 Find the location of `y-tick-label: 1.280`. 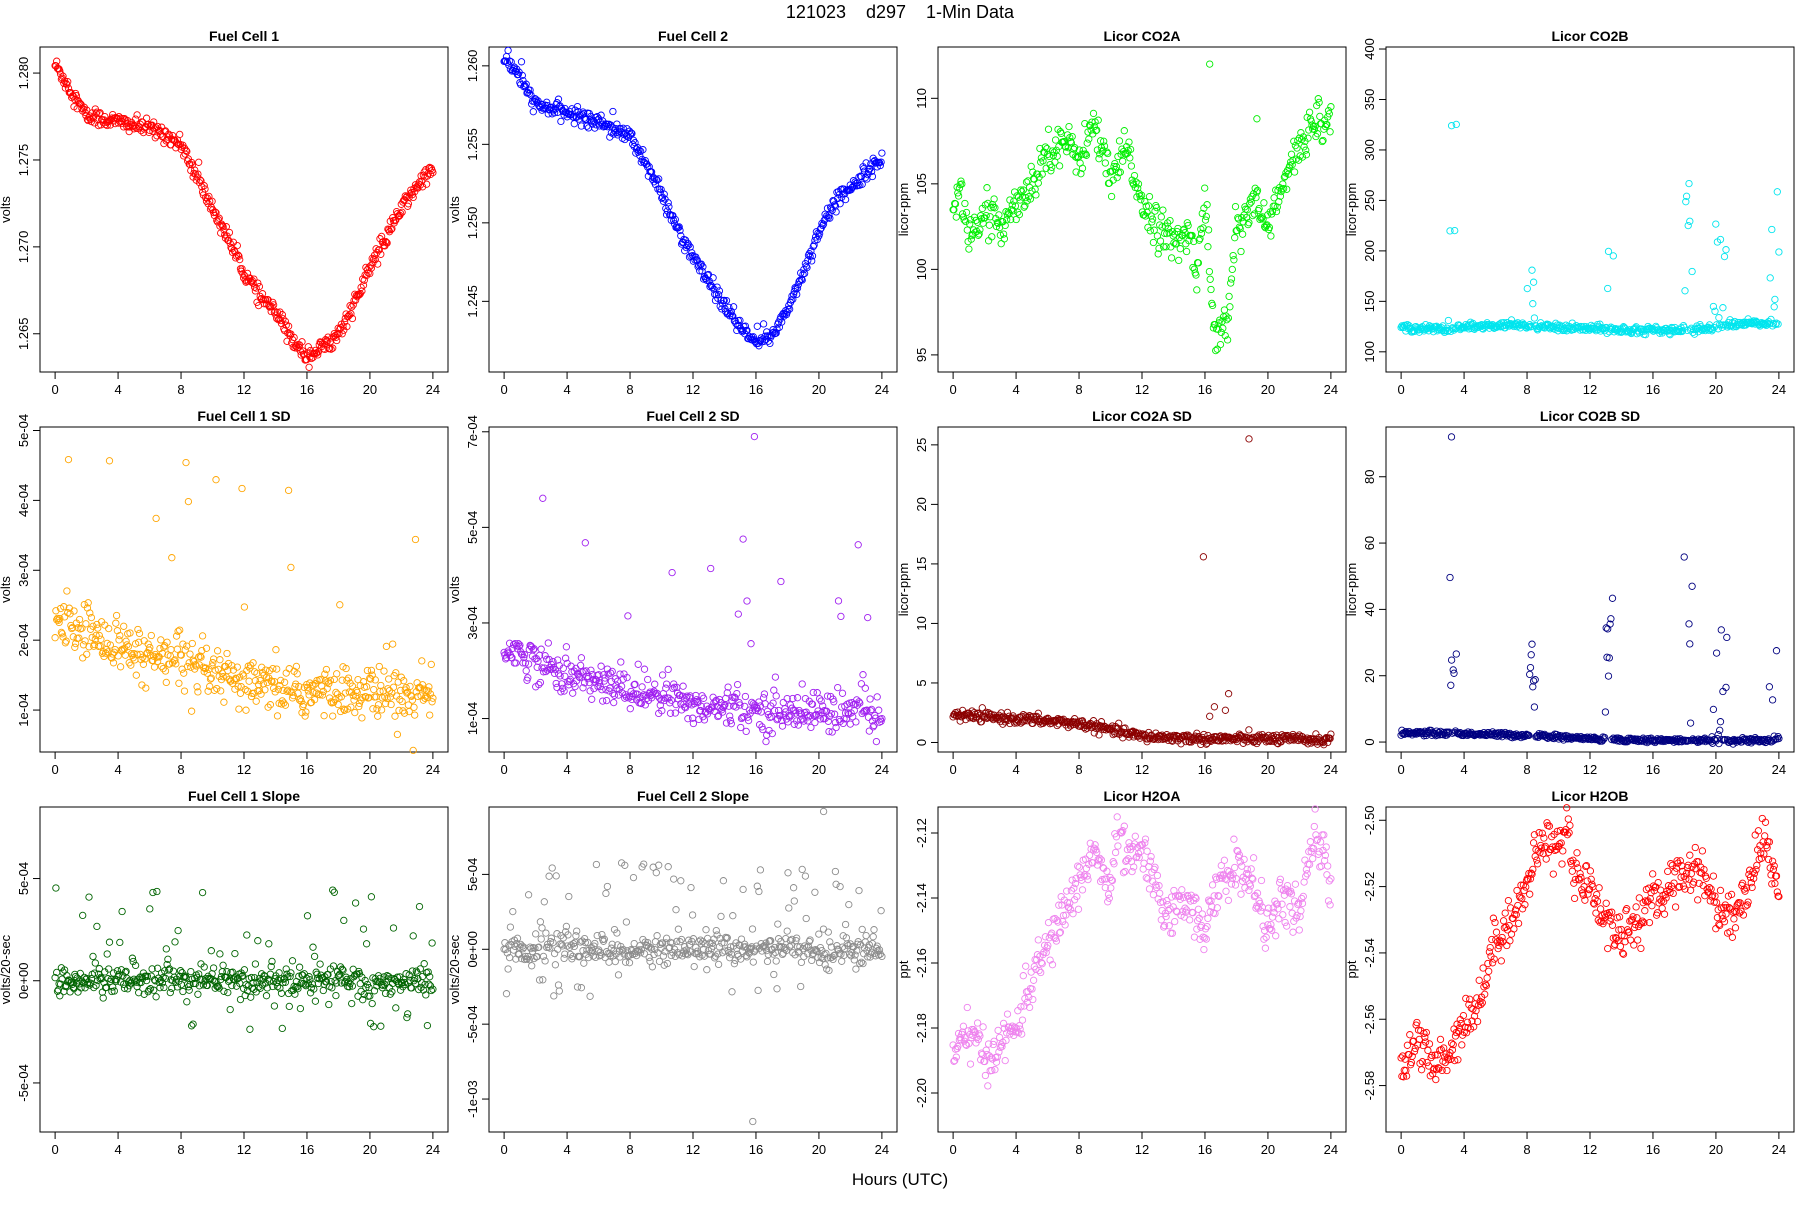

y-tick-label: 1.280 is located at coordinates (23, 73).